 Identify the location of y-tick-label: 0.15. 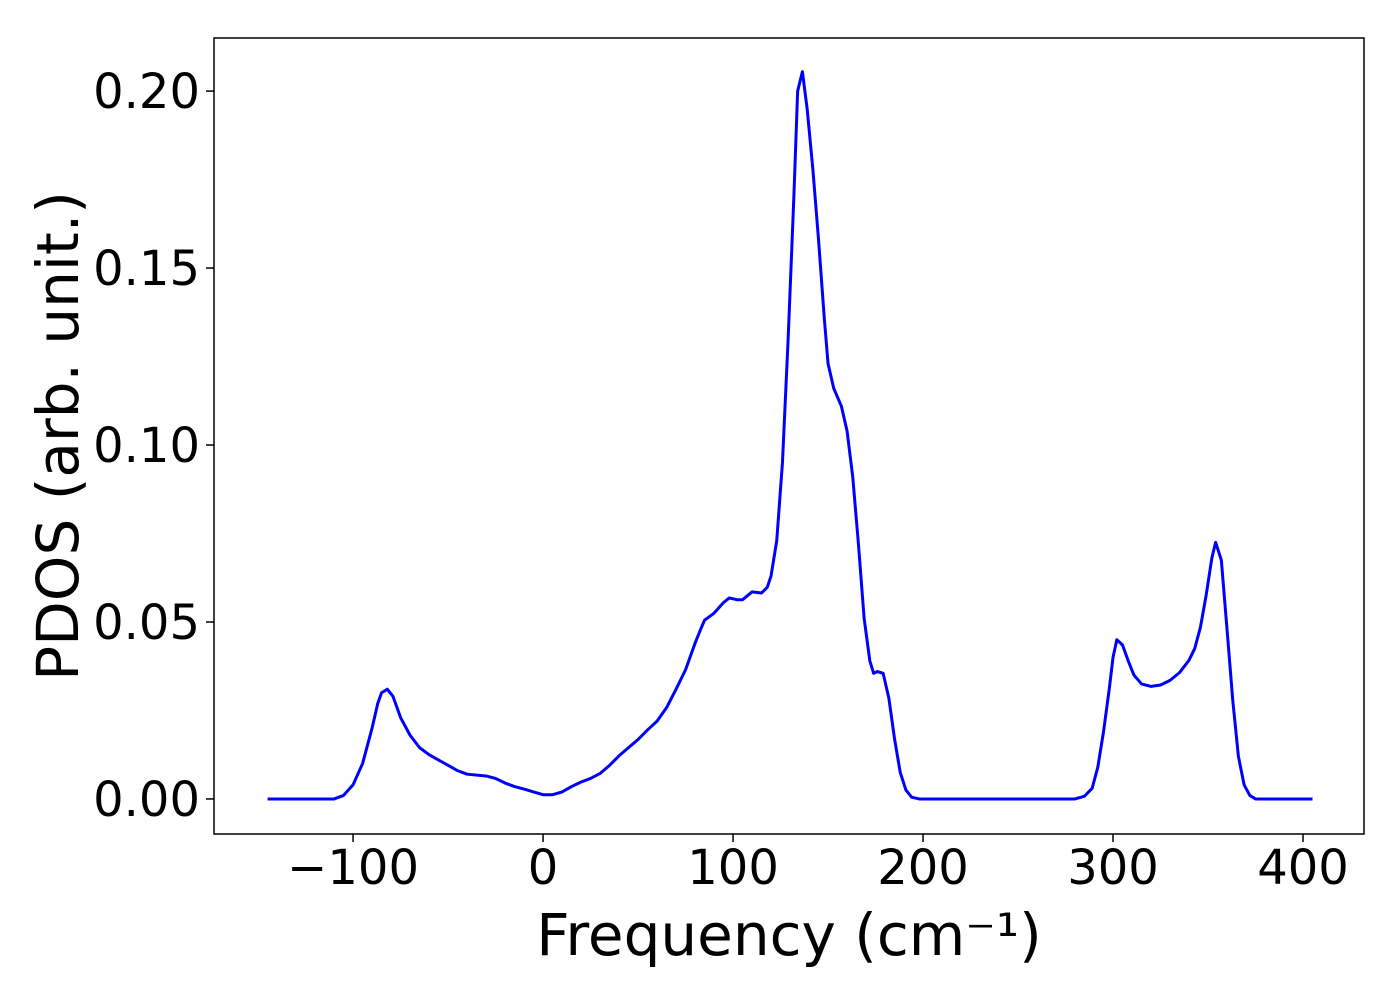
(146, 269).